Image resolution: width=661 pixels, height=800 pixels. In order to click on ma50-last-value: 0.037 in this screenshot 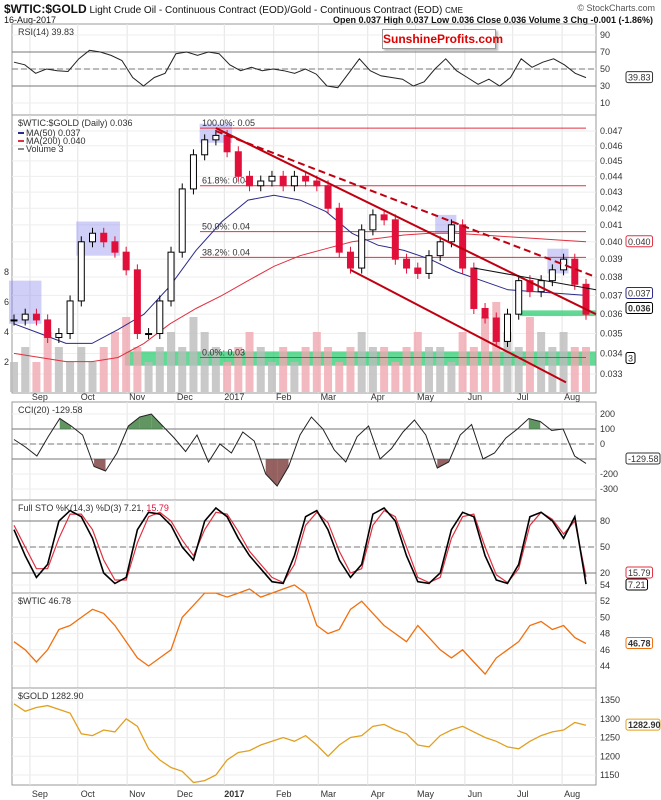, I will do `click(639, 292)`.